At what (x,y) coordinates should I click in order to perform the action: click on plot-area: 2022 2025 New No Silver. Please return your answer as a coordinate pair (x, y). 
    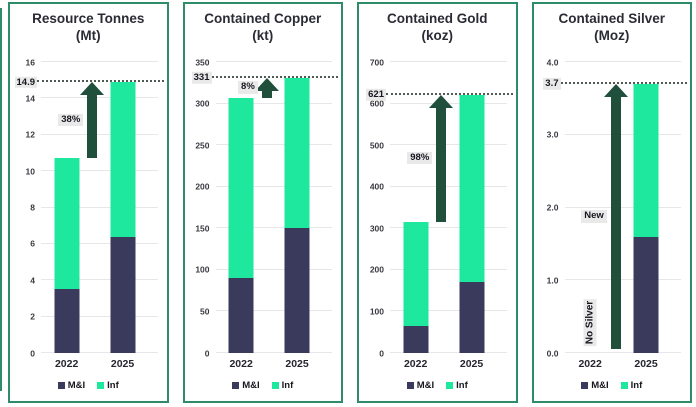
    Looking at the image, I should click on (623, 215).